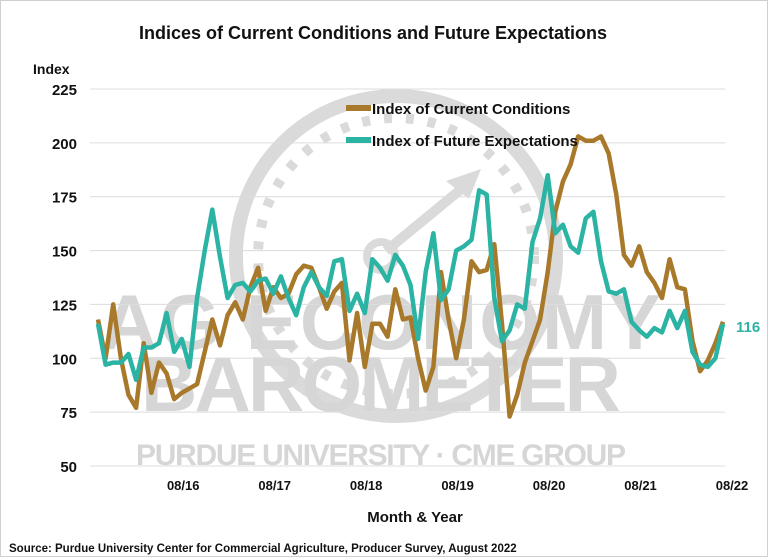 This screenshot has width=768, height=557. I want to click on y-tick-label: 200, so click(64, 144).